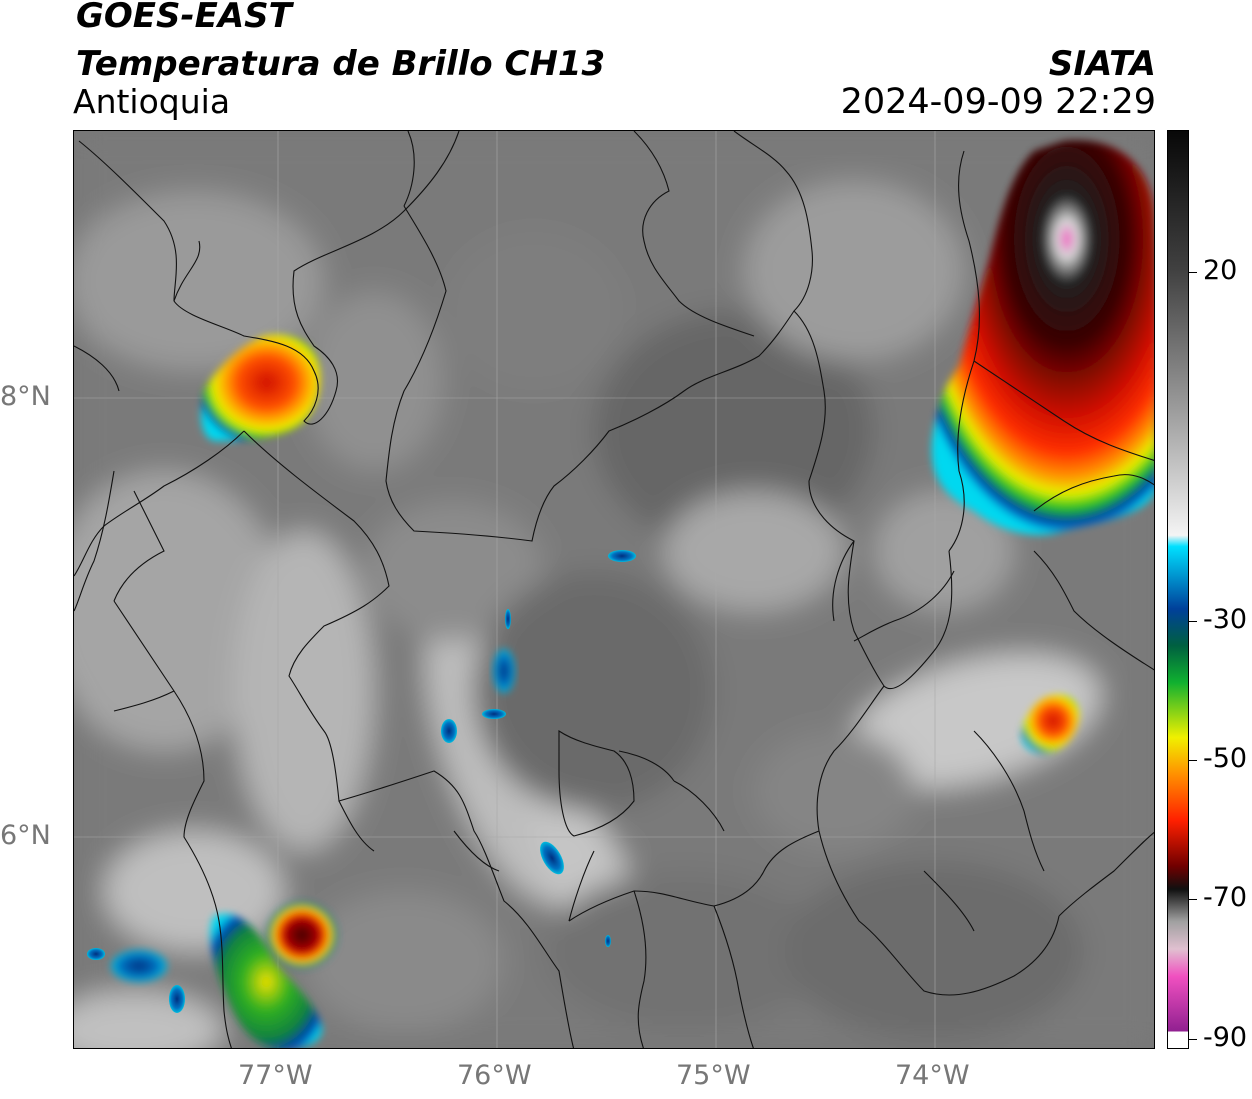 The height and width of the screenshot is (1099, 1252). I want to click on colorbar-label-m90: -90, so click(1225, 1037).